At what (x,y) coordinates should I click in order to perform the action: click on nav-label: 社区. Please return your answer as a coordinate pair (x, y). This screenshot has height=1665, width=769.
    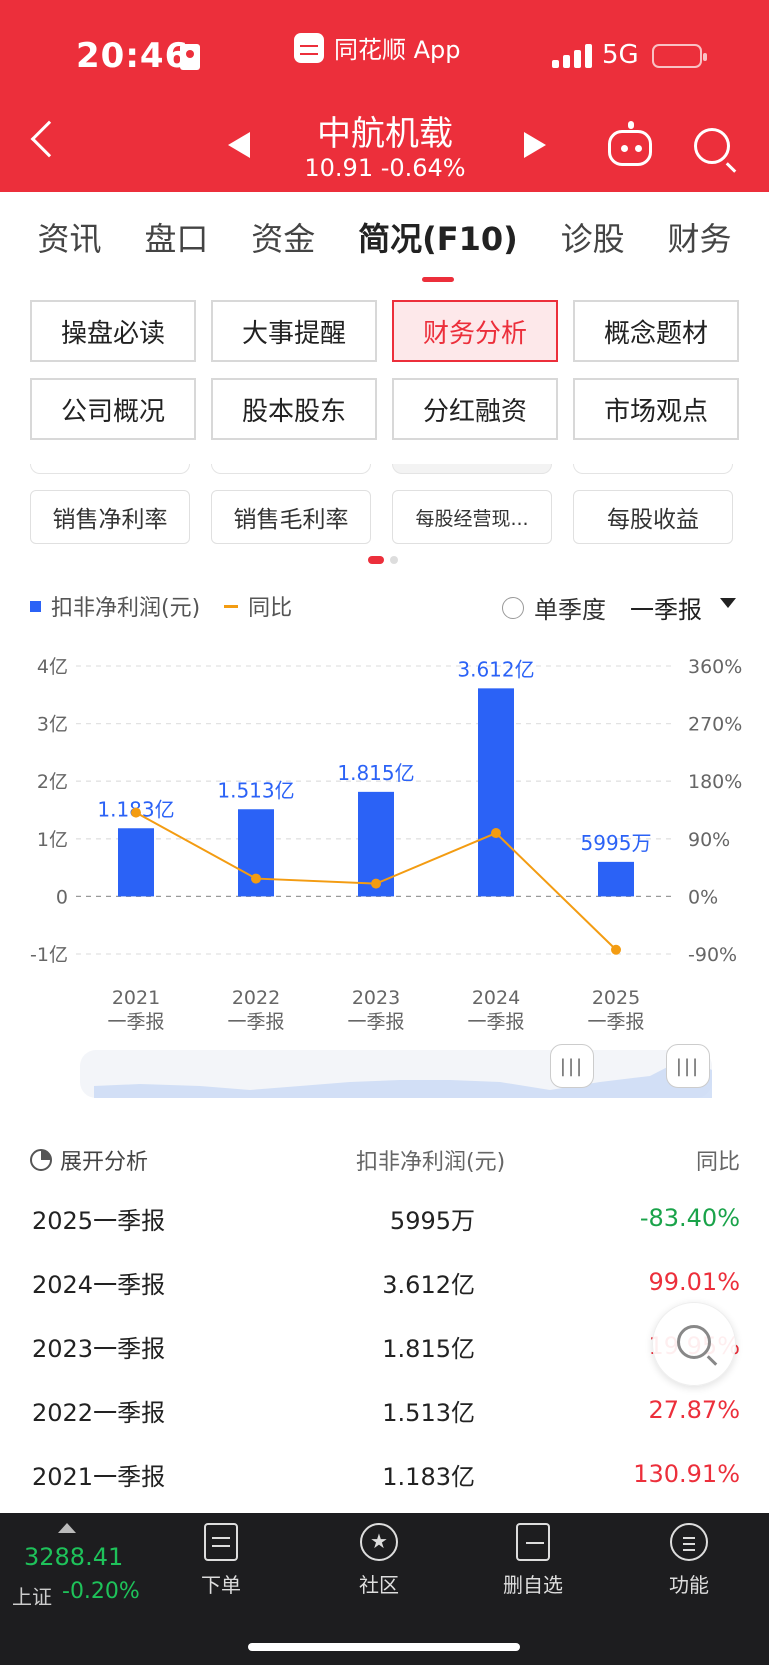
    Looking at the image, I should click on (379, 1585).